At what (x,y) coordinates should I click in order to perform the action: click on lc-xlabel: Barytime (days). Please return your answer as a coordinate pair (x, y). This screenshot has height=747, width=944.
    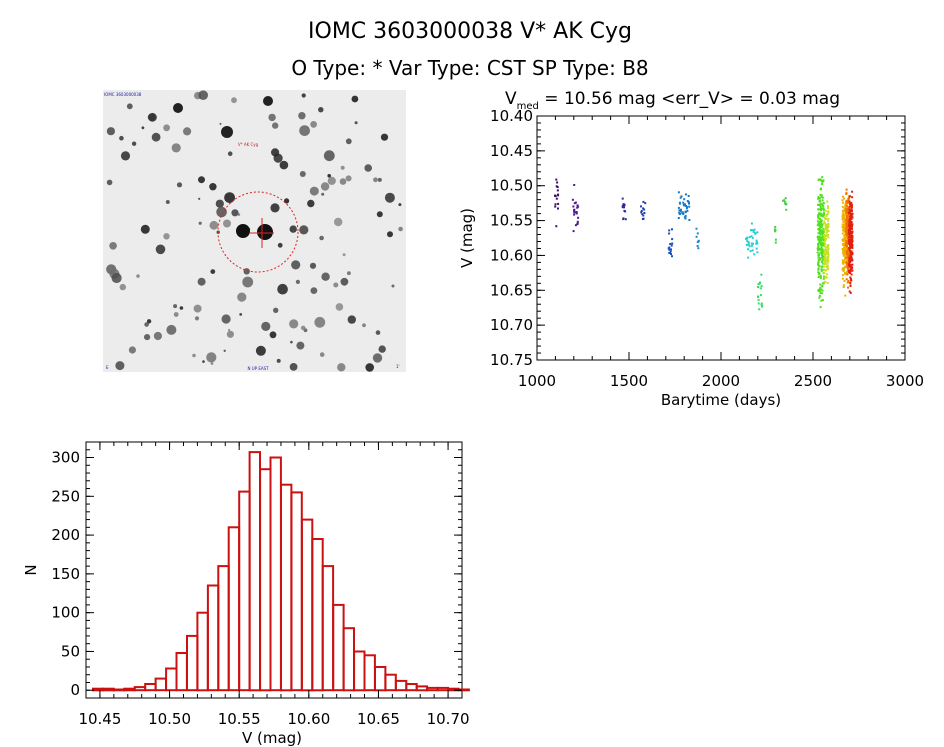
    Looking at the image, I should click on (721, 400).